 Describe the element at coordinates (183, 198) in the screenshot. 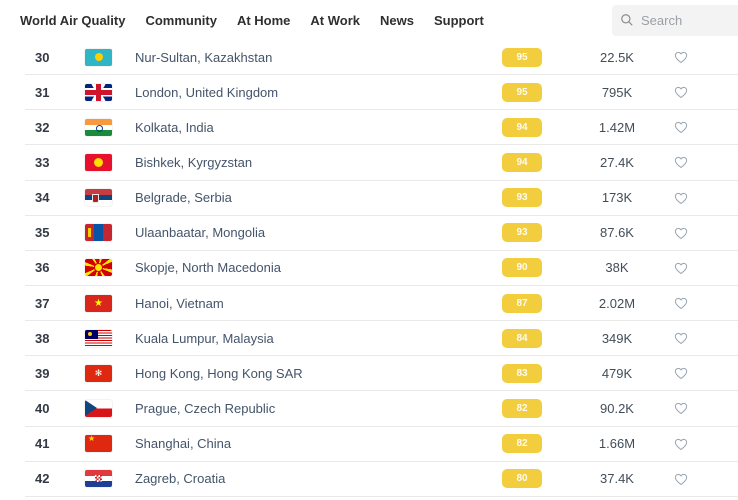

I see `city-label: Belgrade, Serbia` at that location.